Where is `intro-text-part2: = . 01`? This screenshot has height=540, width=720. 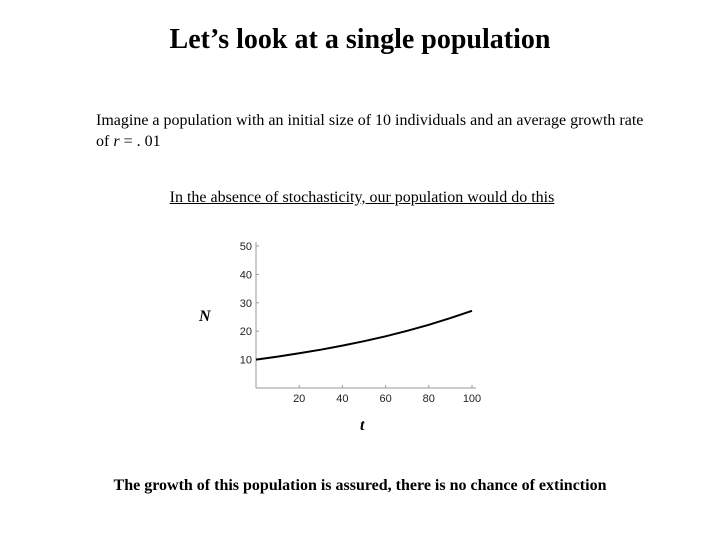 intro-text-part2: = . 01 is located at coordinates (140, 141).